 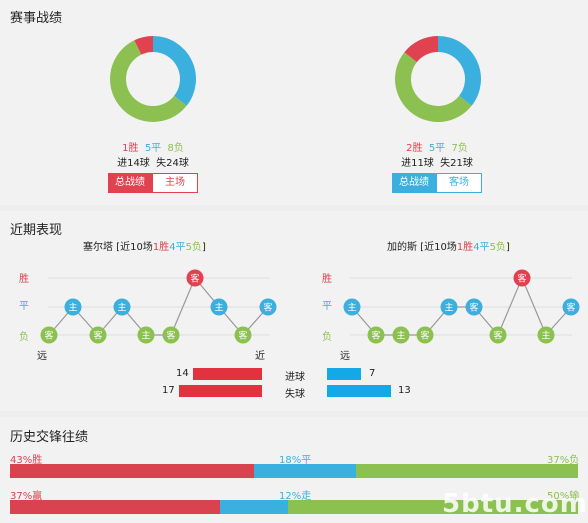 I want to click on away-team-name: 加的斯, so click(x=402, y=247).